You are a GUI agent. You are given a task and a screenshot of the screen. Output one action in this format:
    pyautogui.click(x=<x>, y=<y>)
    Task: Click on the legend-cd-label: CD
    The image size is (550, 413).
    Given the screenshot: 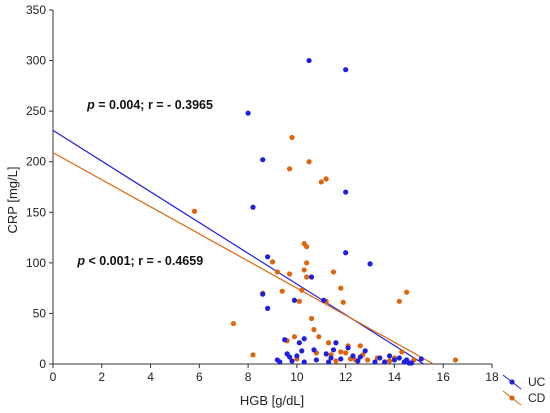 What is the action you would take?
    pyautogui.click(x=537, y=398)
    